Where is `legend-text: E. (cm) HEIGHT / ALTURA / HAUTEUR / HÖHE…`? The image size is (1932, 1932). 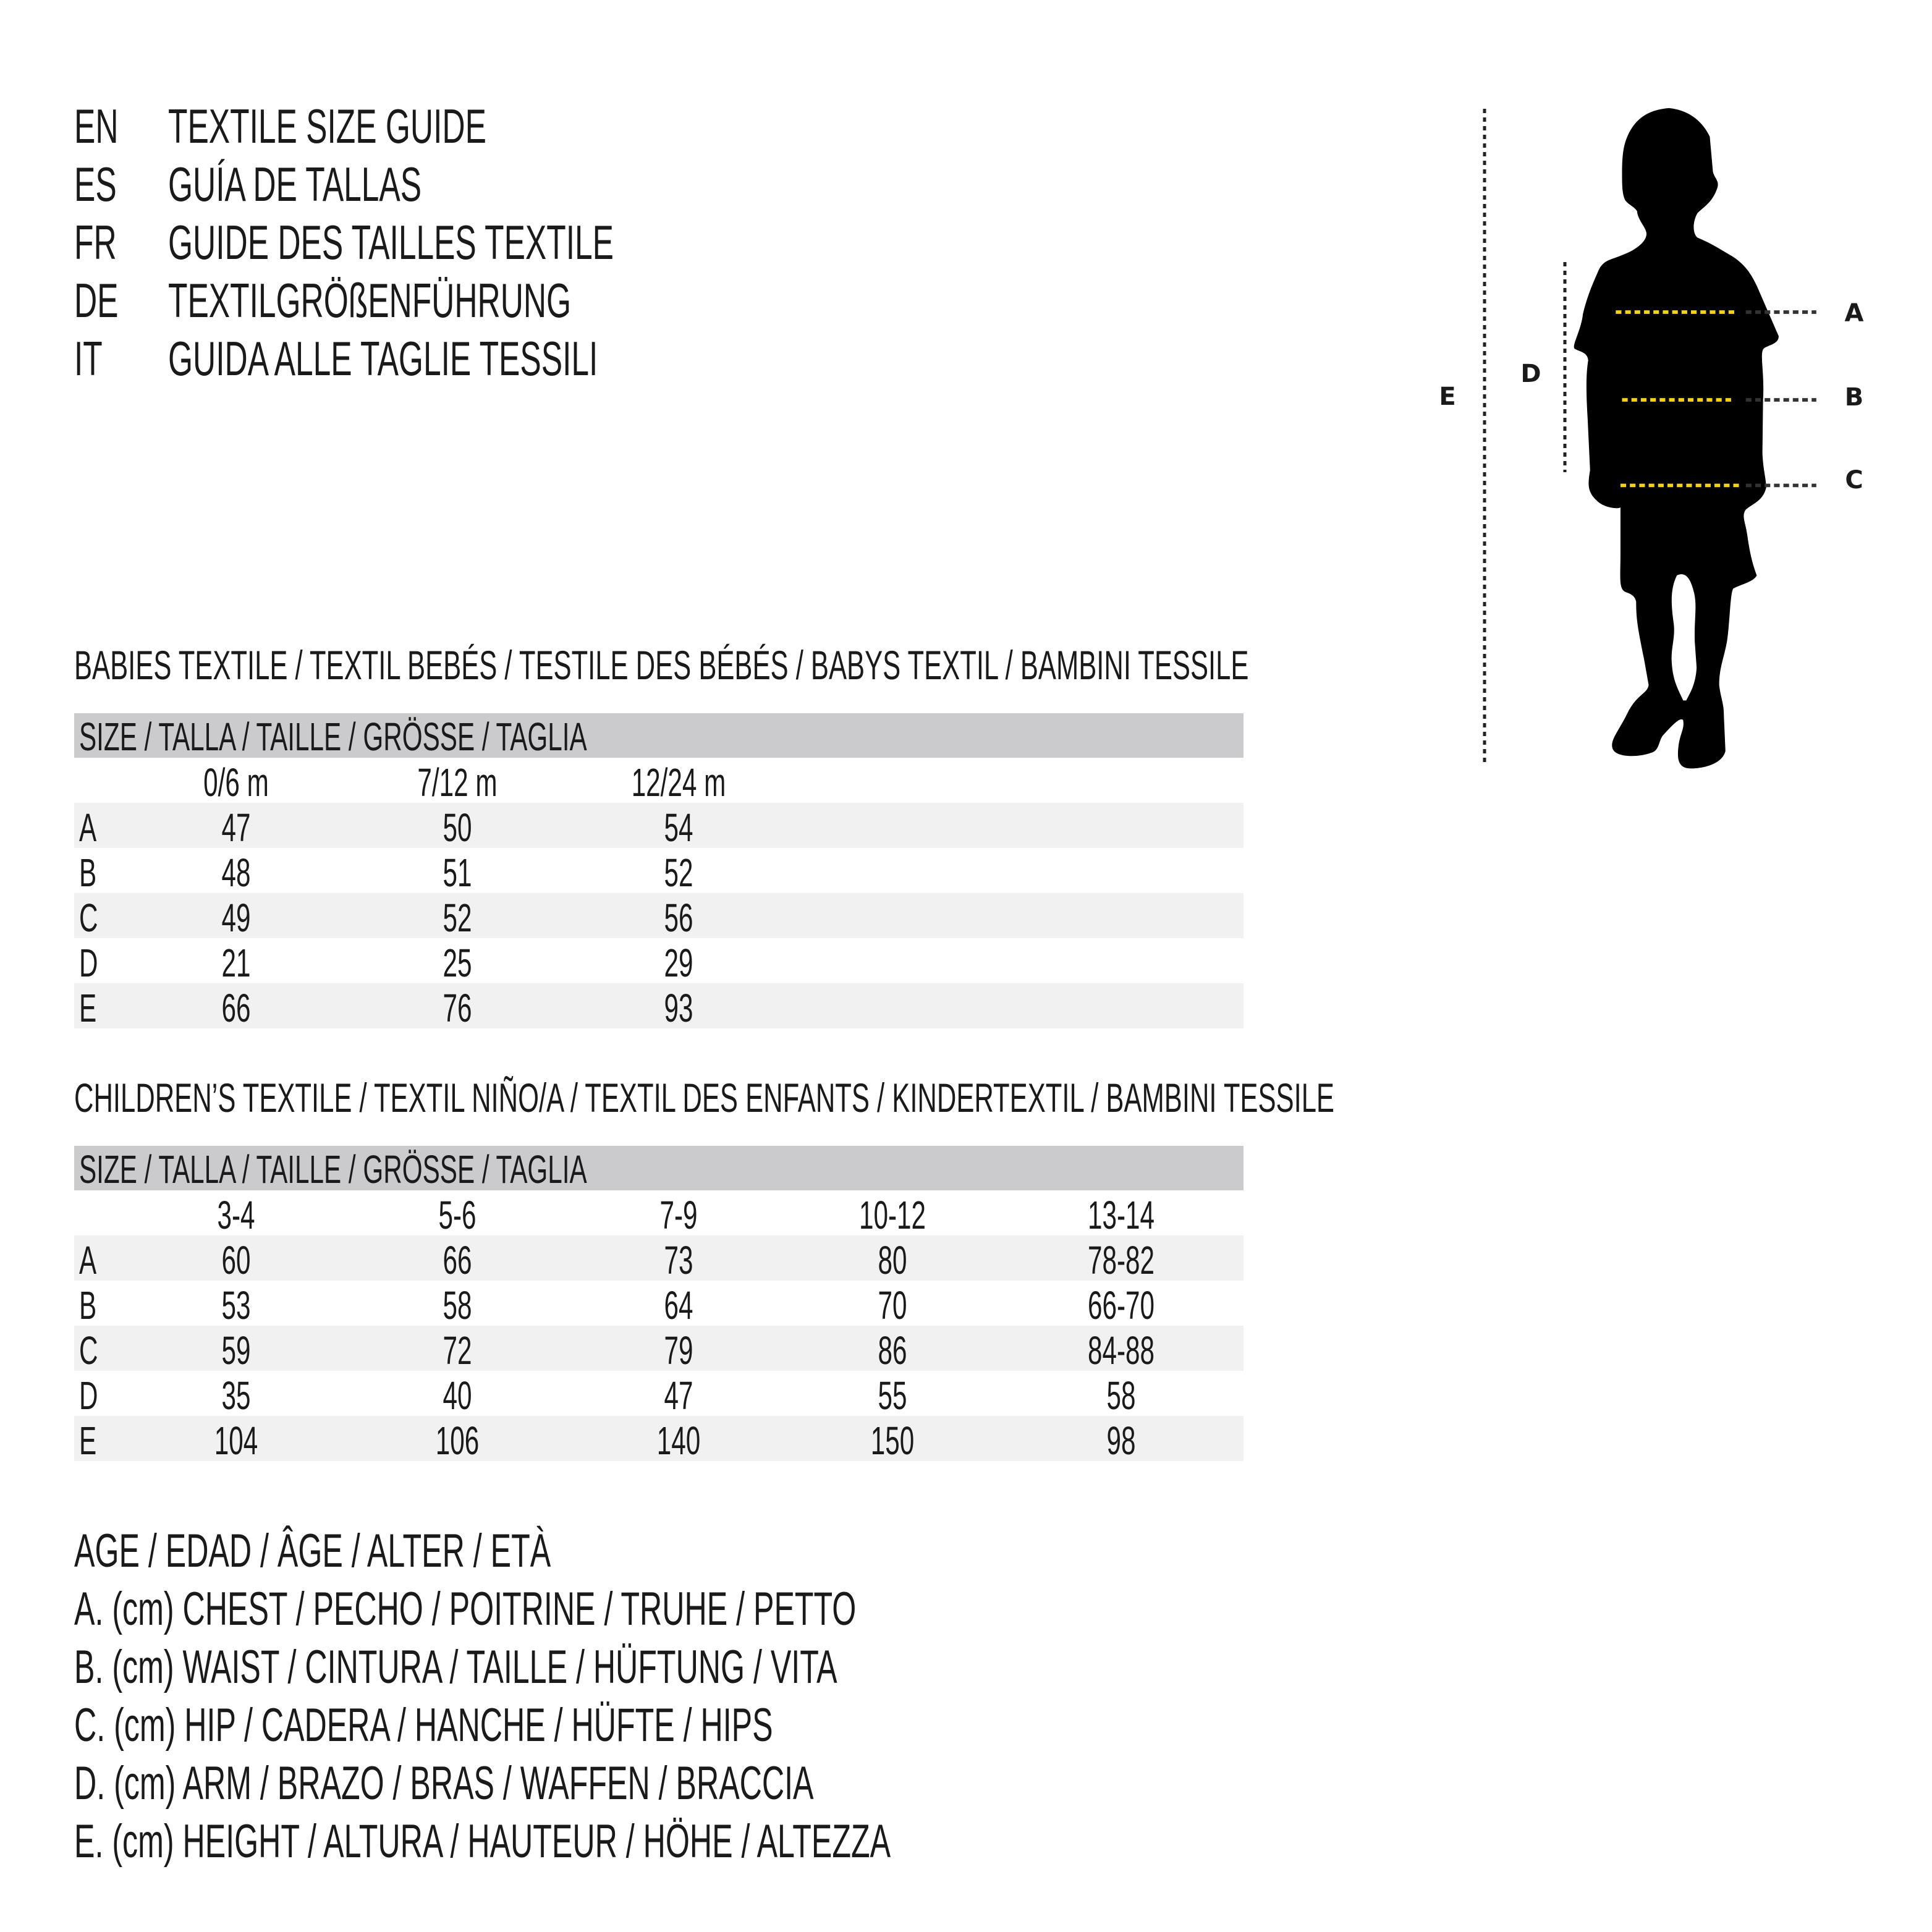
legend-text: E. (cm) HEIGHT / ALTURA / HAUTEUR / HÖHE… is located at coordinates (482, 1841).